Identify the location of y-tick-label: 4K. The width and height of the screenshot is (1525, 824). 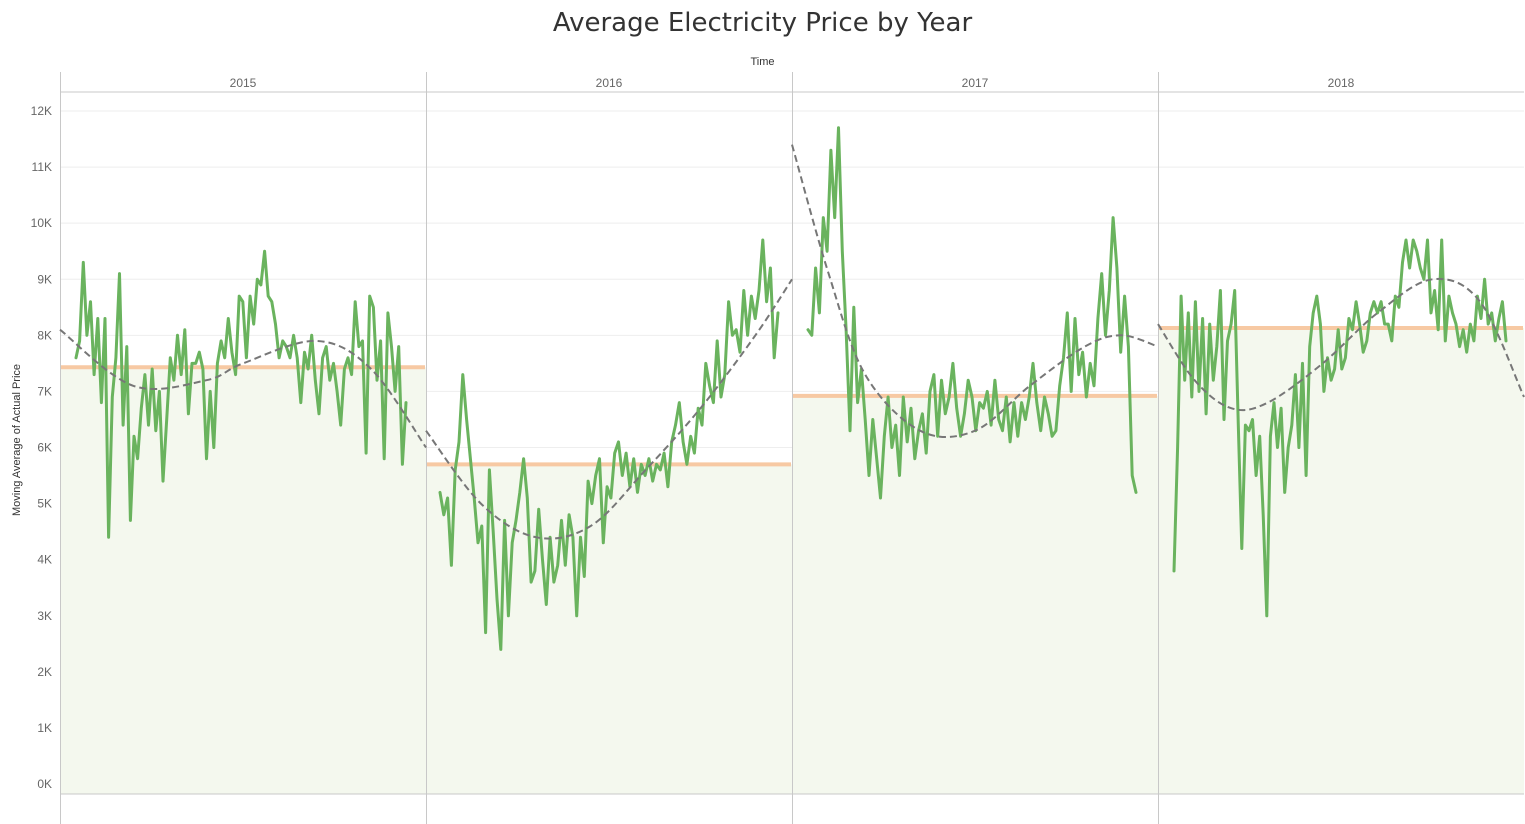
(44, 560).